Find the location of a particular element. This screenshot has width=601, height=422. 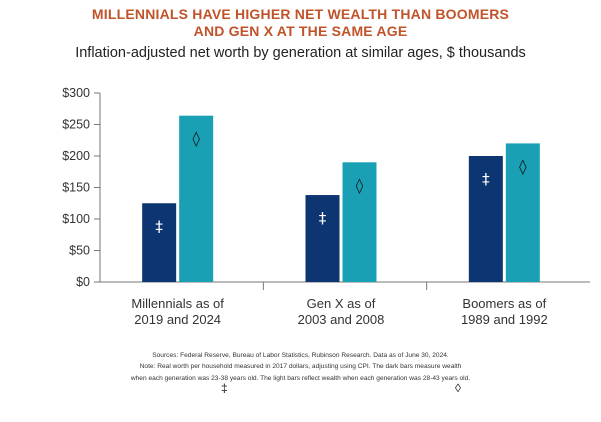

y-tick-label: $200 is located at coordinates (76, 156).